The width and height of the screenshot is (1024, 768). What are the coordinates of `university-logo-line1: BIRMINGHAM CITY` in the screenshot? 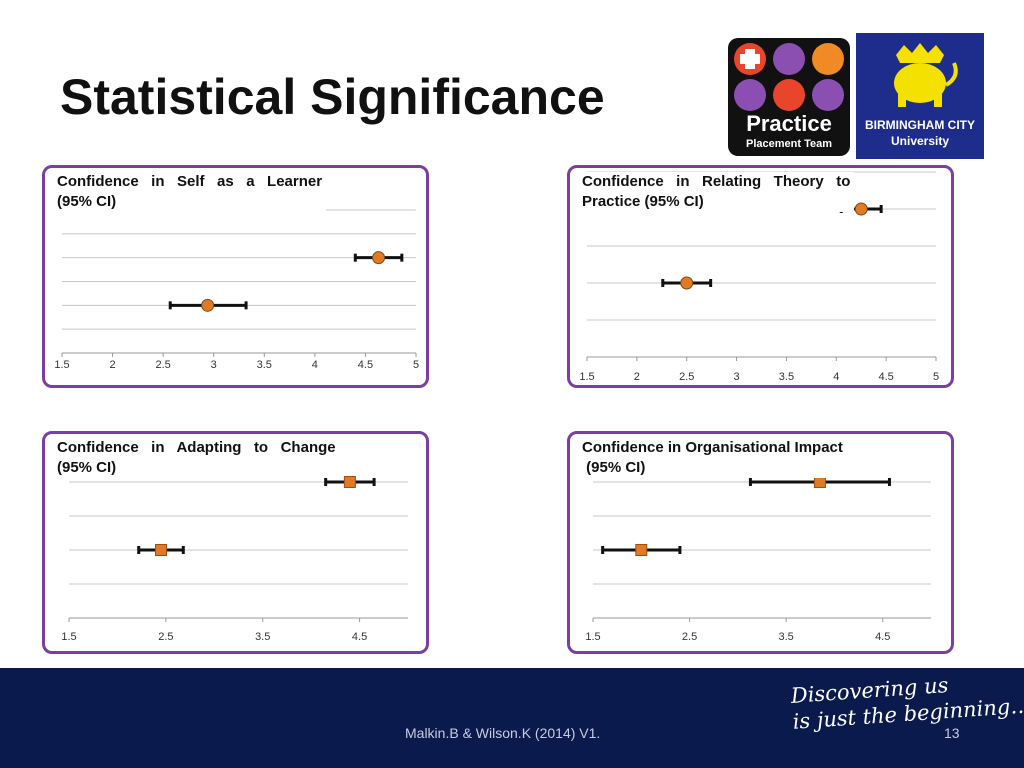 It's located at (920, 125).